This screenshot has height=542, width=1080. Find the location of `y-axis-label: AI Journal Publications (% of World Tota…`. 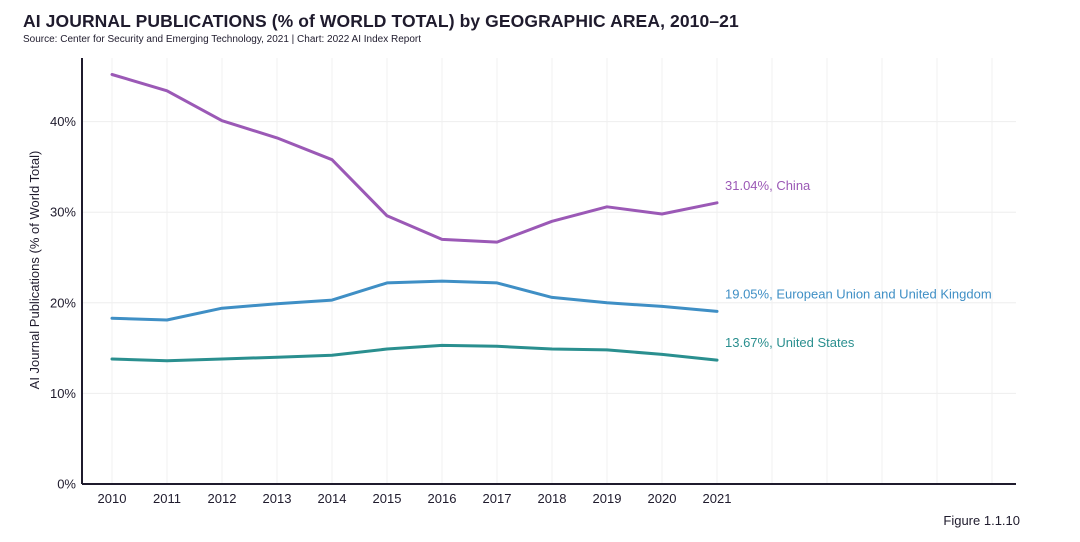

y-axis-label: AI Journal Publications (% of World Tota… is located at coordinates (34, 270).